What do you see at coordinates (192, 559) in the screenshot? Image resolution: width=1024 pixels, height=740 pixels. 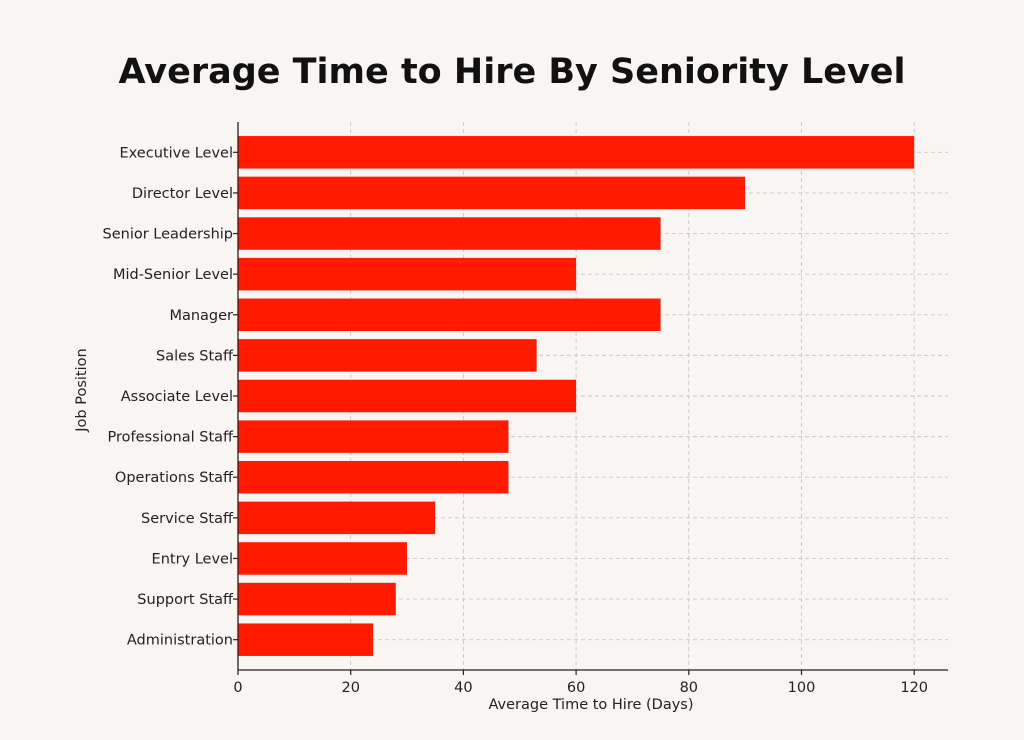 I see `y-tick-label: Entry Level` at bounding box center [192, 559].